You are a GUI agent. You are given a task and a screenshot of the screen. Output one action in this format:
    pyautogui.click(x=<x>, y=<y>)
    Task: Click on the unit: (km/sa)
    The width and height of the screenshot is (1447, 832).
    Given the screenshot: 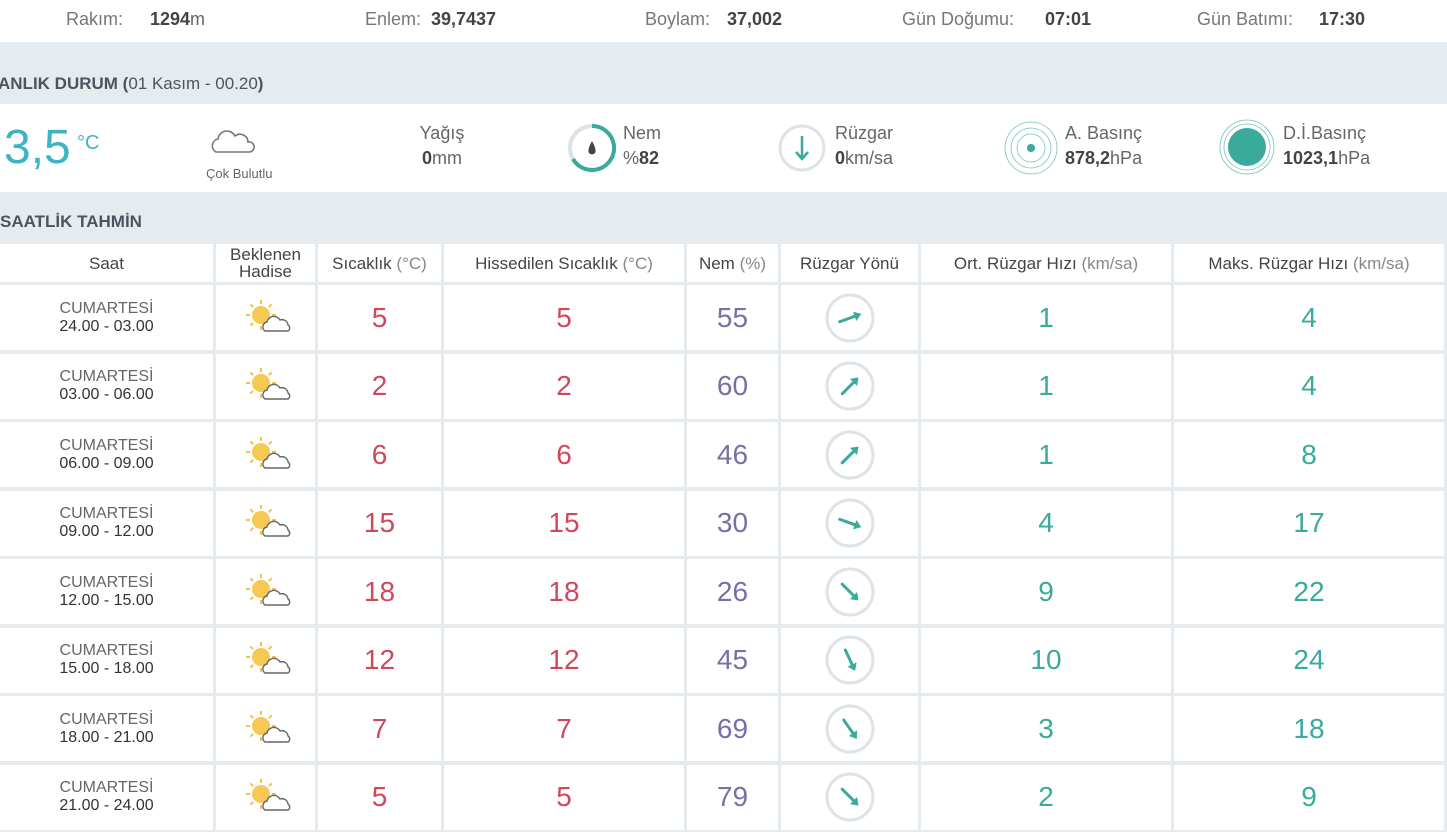 What is the action you would take?
    pyautogui.click(x=1110, y=263)
    